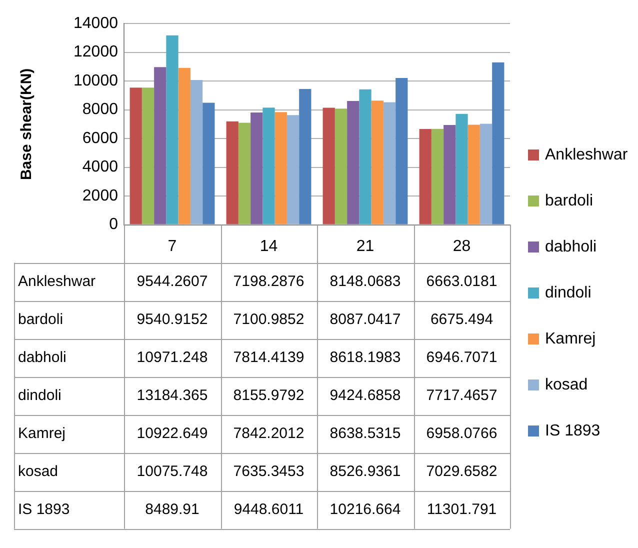 The width and height of the screenshot is (638, 548). I want to click on y-axis-title: Base shear(KN), so click(27, 124).